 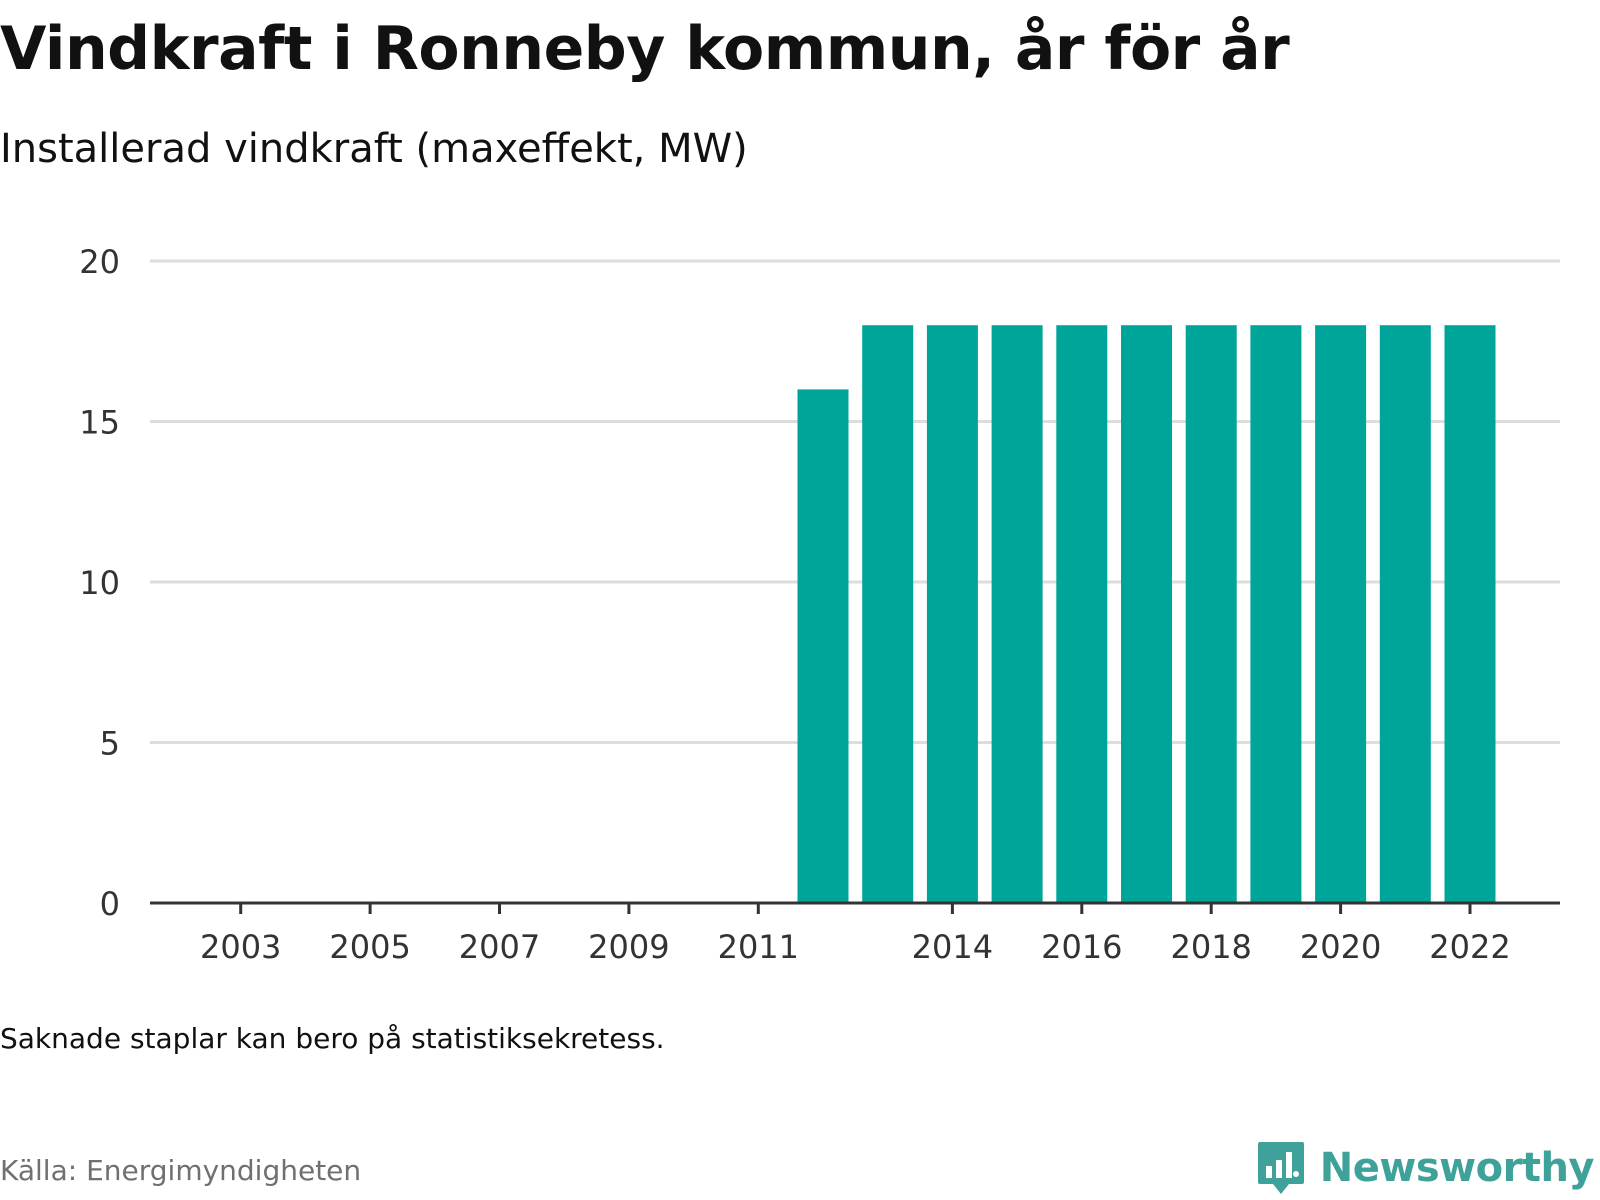 What do you see at coordinates (1081, 947) in the screenshot?
I see `x-tick-label: 2016` at bounding box center [1081, 947].